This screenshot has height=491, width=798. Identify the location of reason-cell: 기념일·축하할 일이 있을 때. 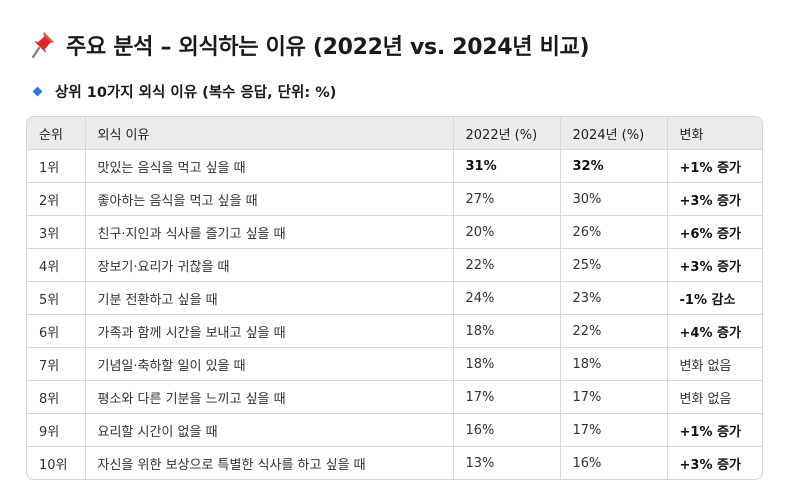
(269, 364).